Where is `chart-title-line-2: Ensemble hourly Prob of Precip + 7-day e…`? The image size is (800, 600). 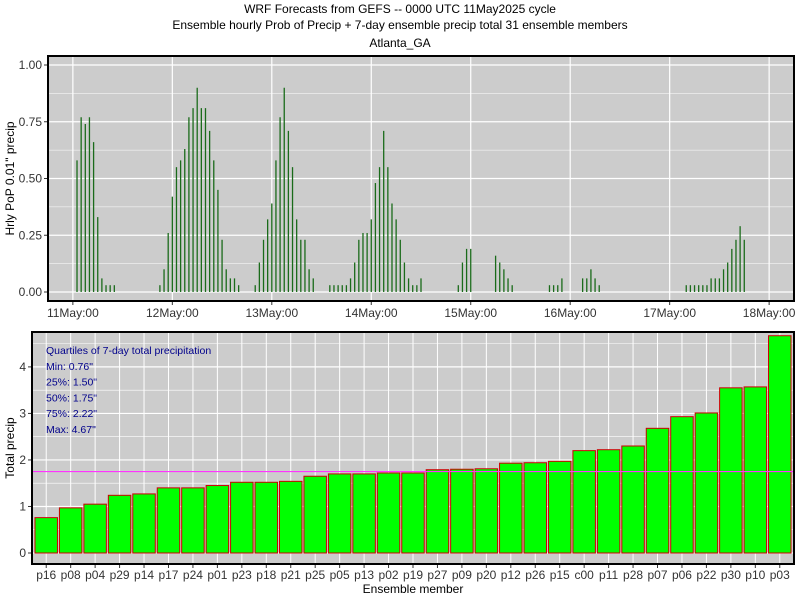 chart-title-line-2: Ensemble hourly Prob of Precip + 7-day e… is located at coordinates (400, 25).